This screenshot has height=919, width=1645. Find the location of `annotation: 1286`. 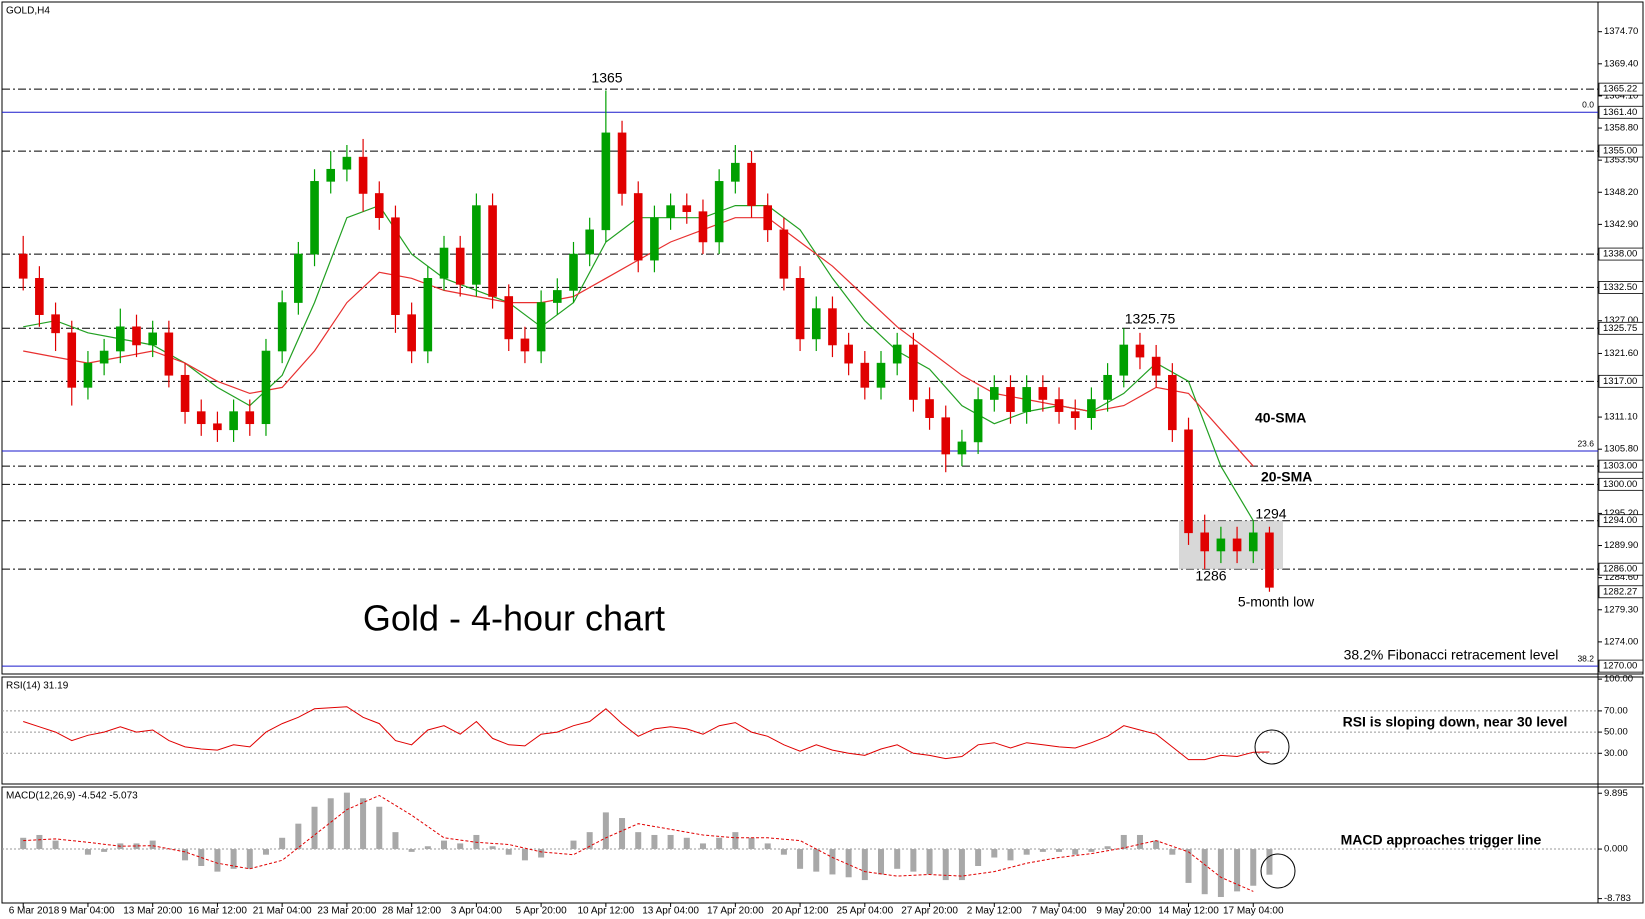

annotation: 1286 is located at coordinates (1210, 576).